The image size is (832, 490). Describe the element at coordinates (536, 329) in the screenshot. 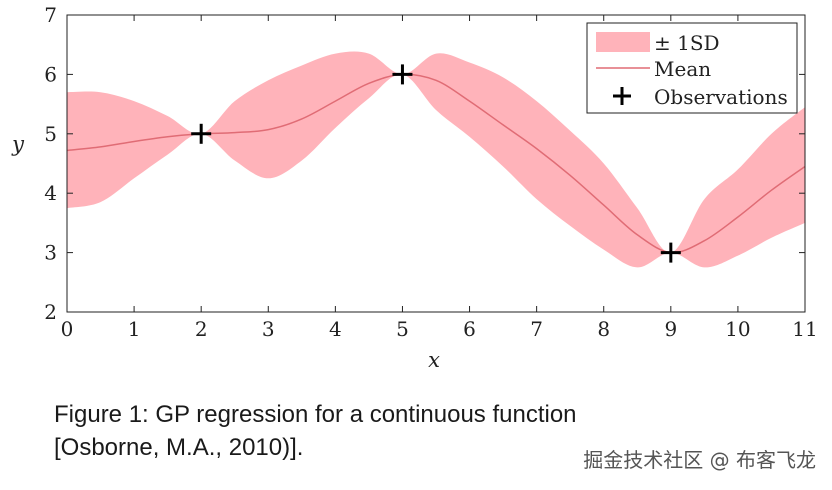

I see `x-tick-label: 7` at that location.